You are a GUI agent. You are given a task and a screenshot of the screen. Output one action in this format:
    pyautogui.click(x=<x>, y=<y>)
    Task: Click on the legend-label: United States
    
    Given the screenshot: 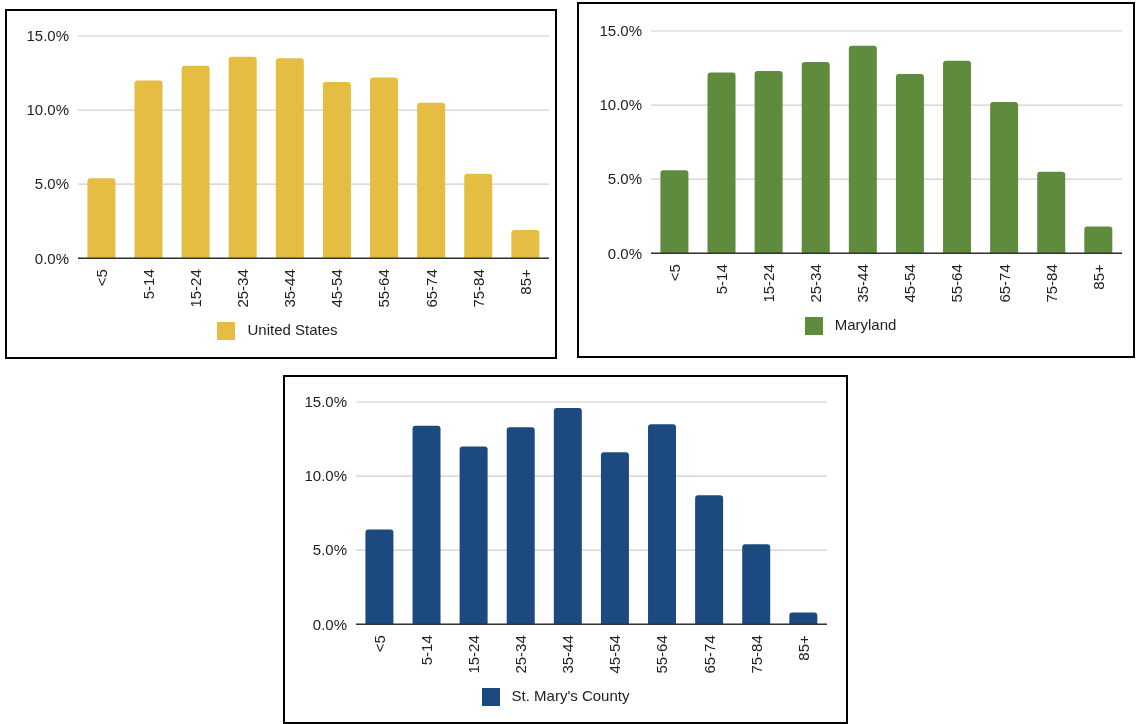 What is the action you would take?
    pyautogui.click(x=292, y=330)
    